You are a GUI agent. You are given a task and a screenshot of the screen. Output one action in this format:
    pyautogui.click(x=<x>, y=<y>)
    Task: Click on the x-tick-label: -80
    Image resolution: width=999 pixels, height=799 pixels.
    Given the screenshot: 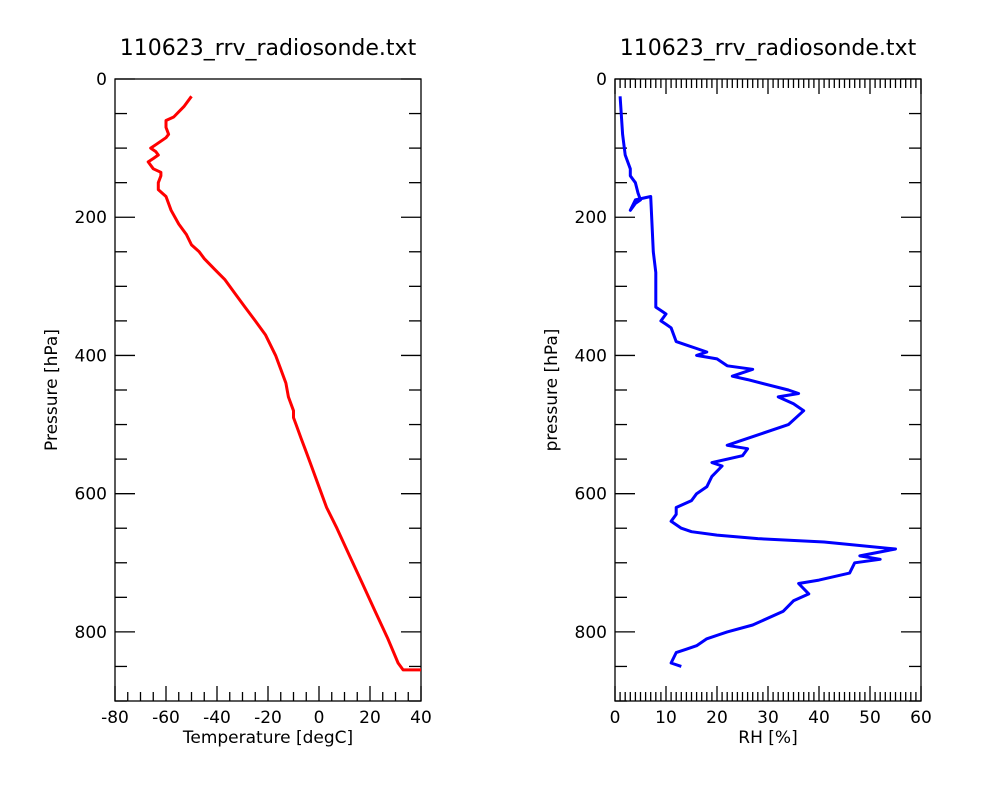 What is the action you would take?
    pyautogui.click(x=115, y=718)
    